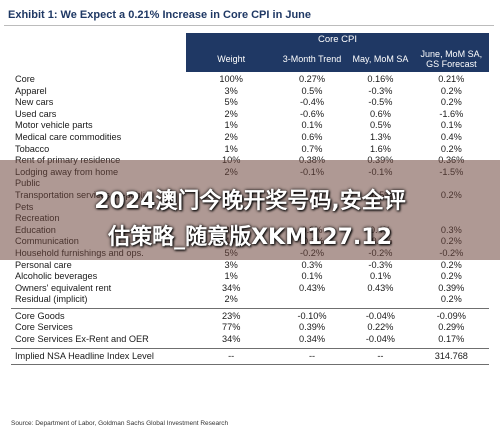 Image resolution: width=500 pixels, height=437 pixels. Describe the element at coordinates (56, 276) in the screenshot. I see `row-label: Alcoholic beverages` at that location.